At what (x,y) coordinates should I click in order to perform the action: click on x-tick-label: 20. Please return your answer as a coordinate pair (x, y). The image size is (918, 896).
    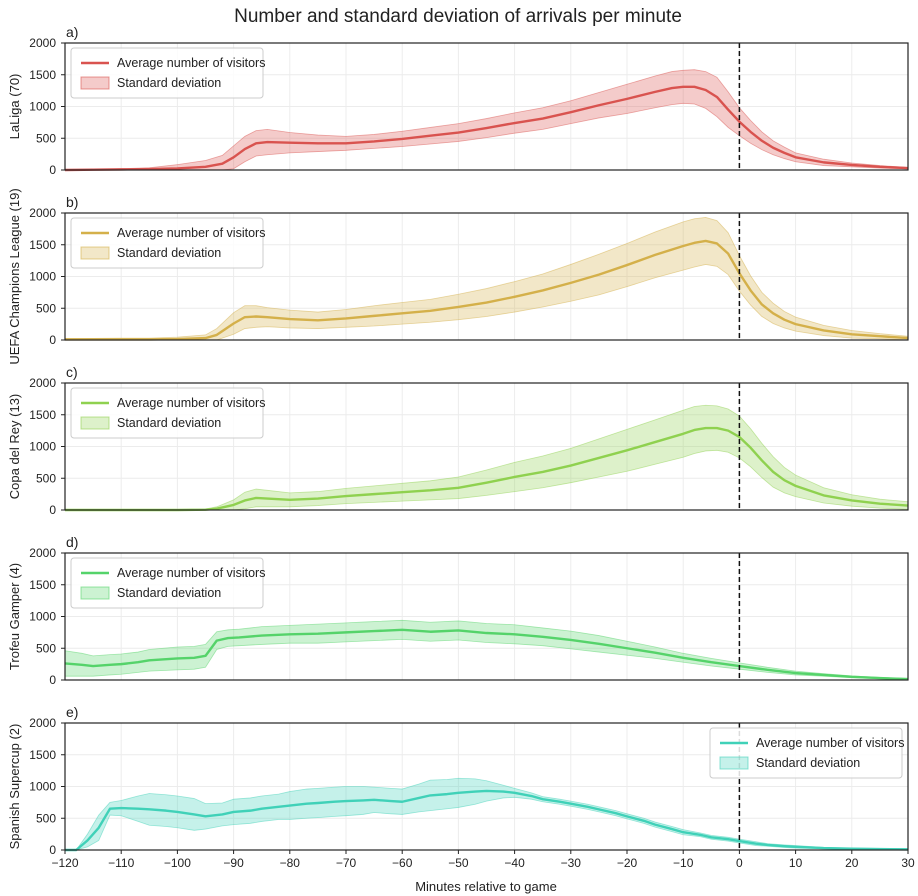
    Looking at the image, I should click on (852, 863).